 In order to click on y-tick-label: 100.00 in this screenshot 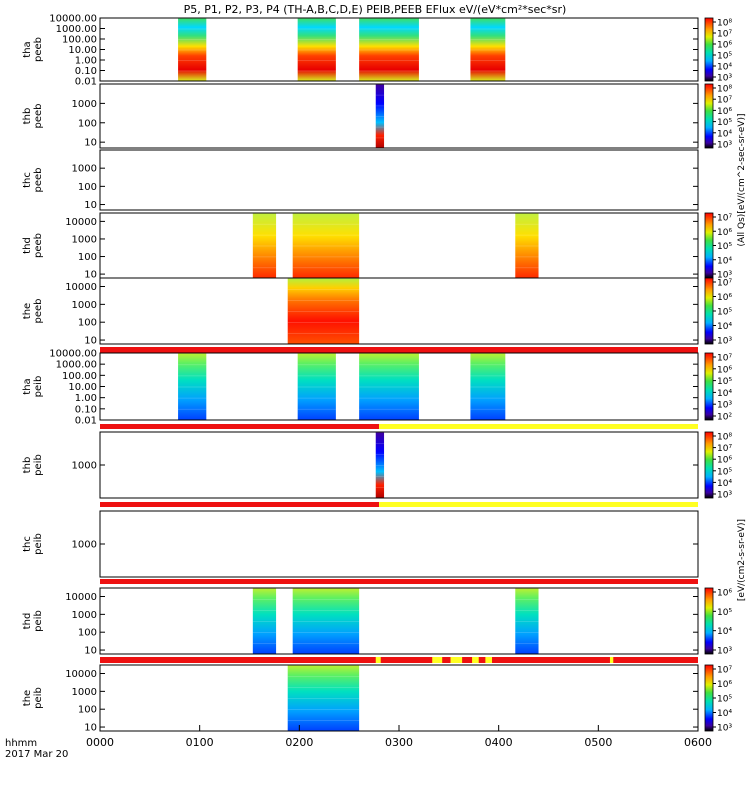, I will do `click(79, 376)`.